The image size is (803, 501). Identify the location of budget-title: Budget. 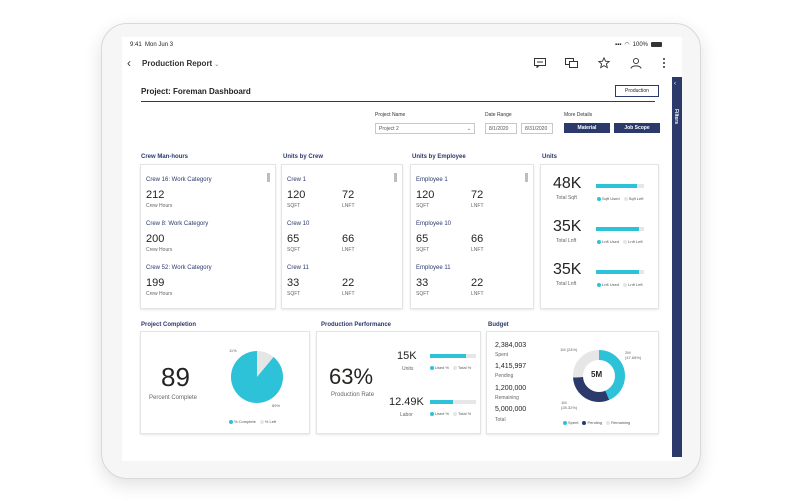
(498, 325).